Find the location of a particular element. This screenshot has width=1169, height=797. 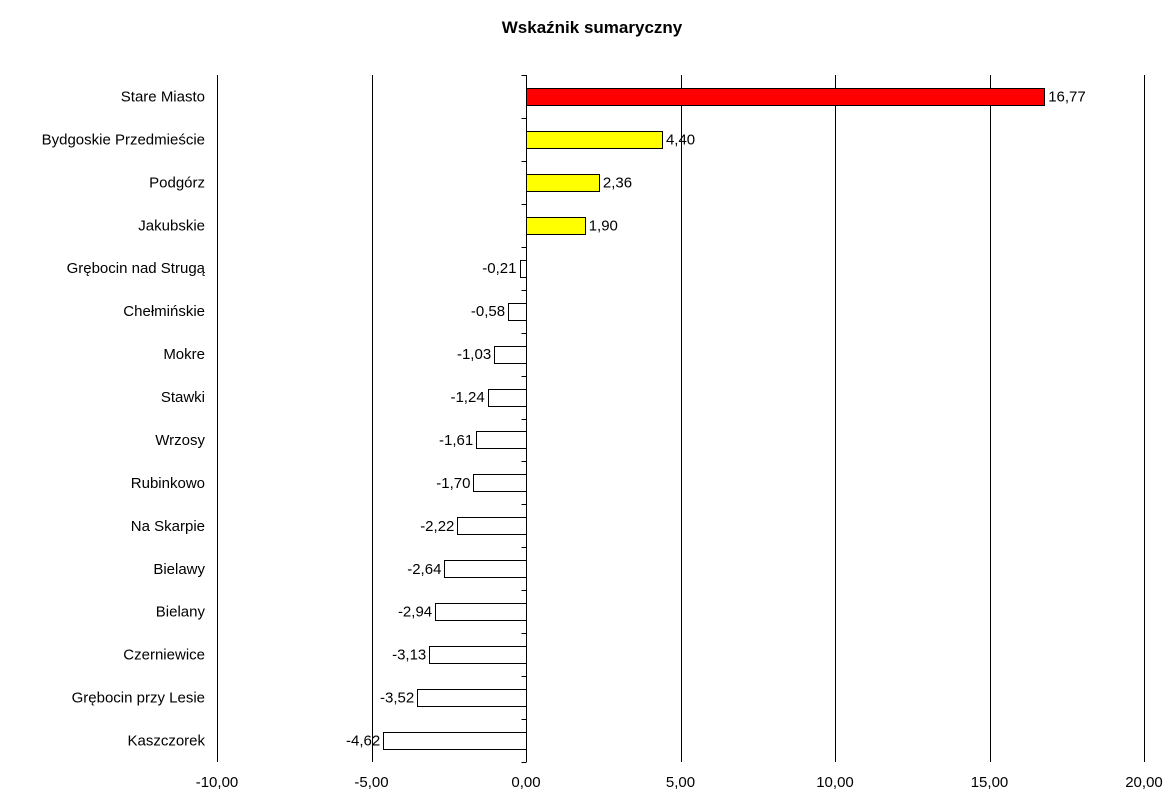

data-label: 4,40 is located at coordinates (680, 139).